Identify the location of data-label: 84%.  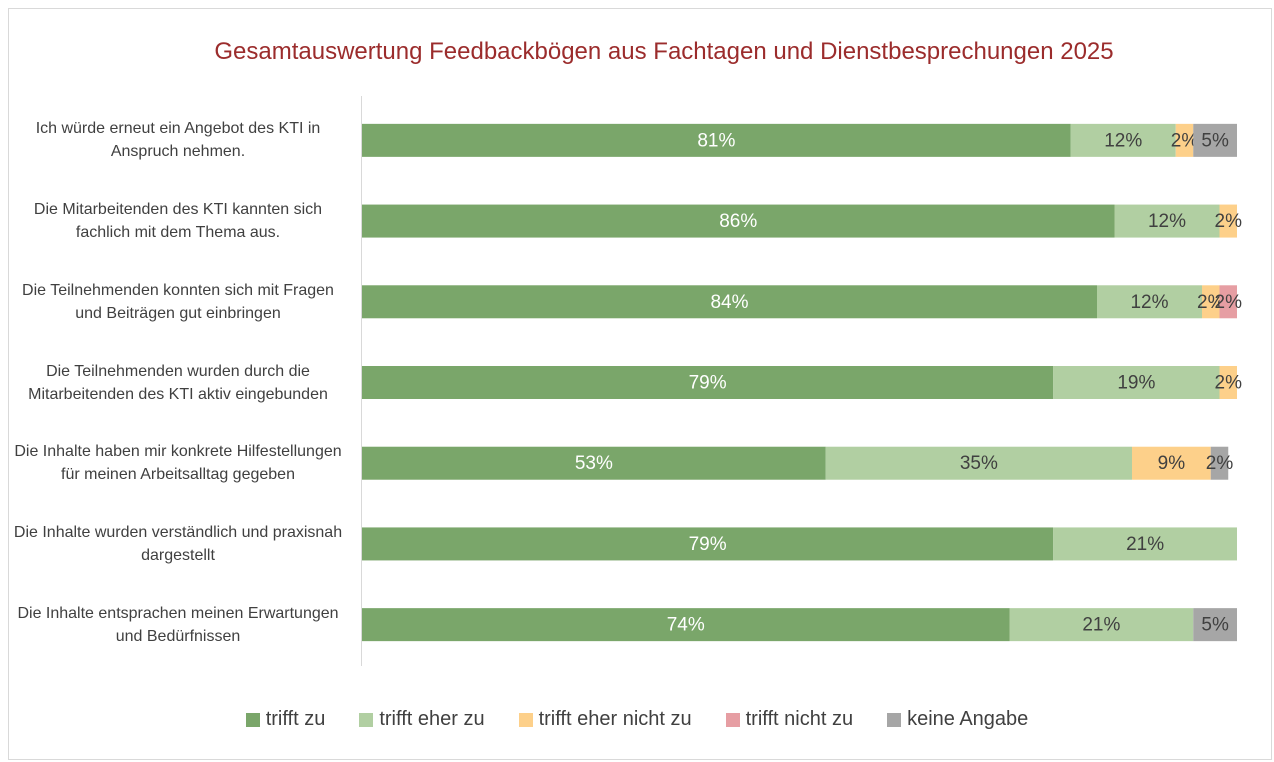
(729, 302).